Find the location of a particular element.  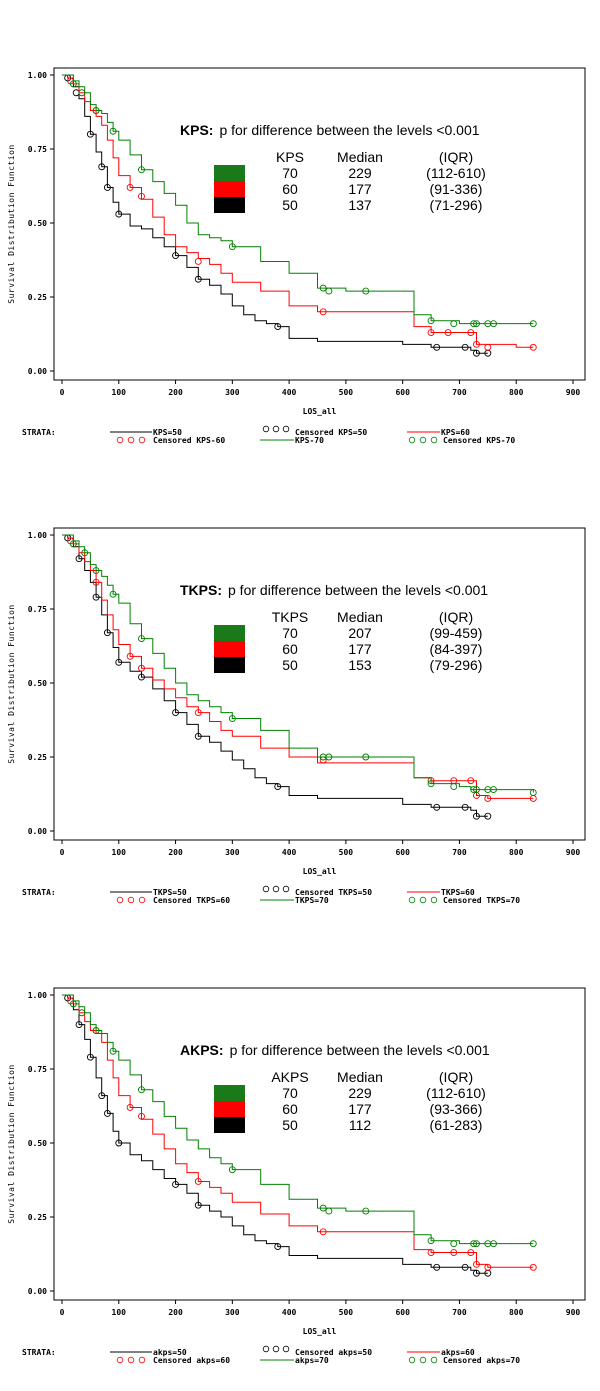

table-header: (IQR) is located at coordinates (456, 1077).